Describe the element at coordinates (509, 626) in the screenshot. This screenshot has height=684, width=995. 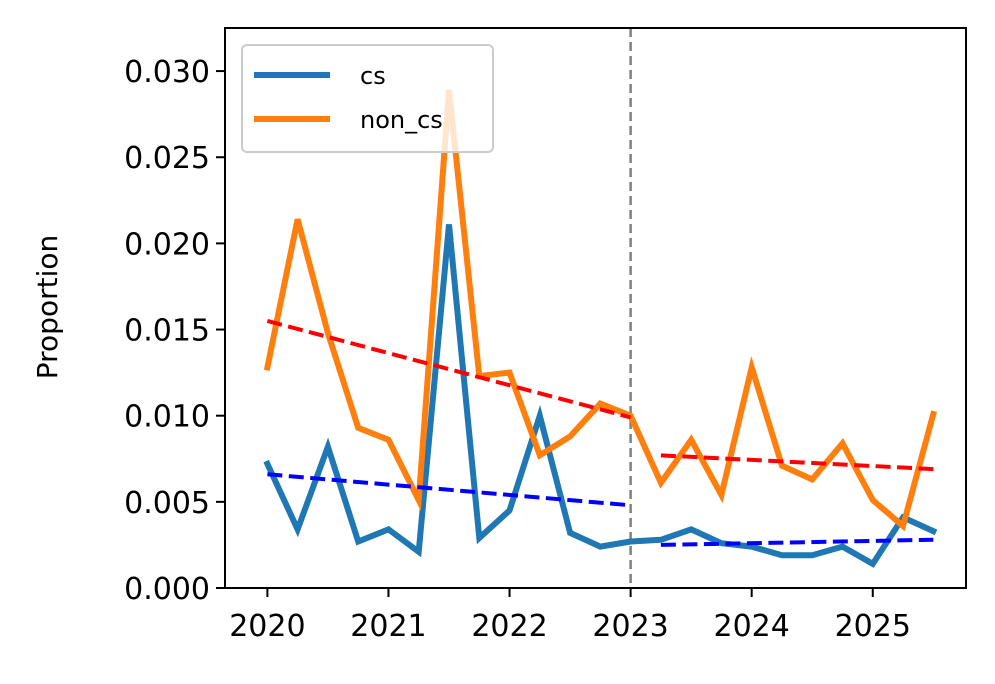
I see `x-tick-label-2022: 2022` at that location.